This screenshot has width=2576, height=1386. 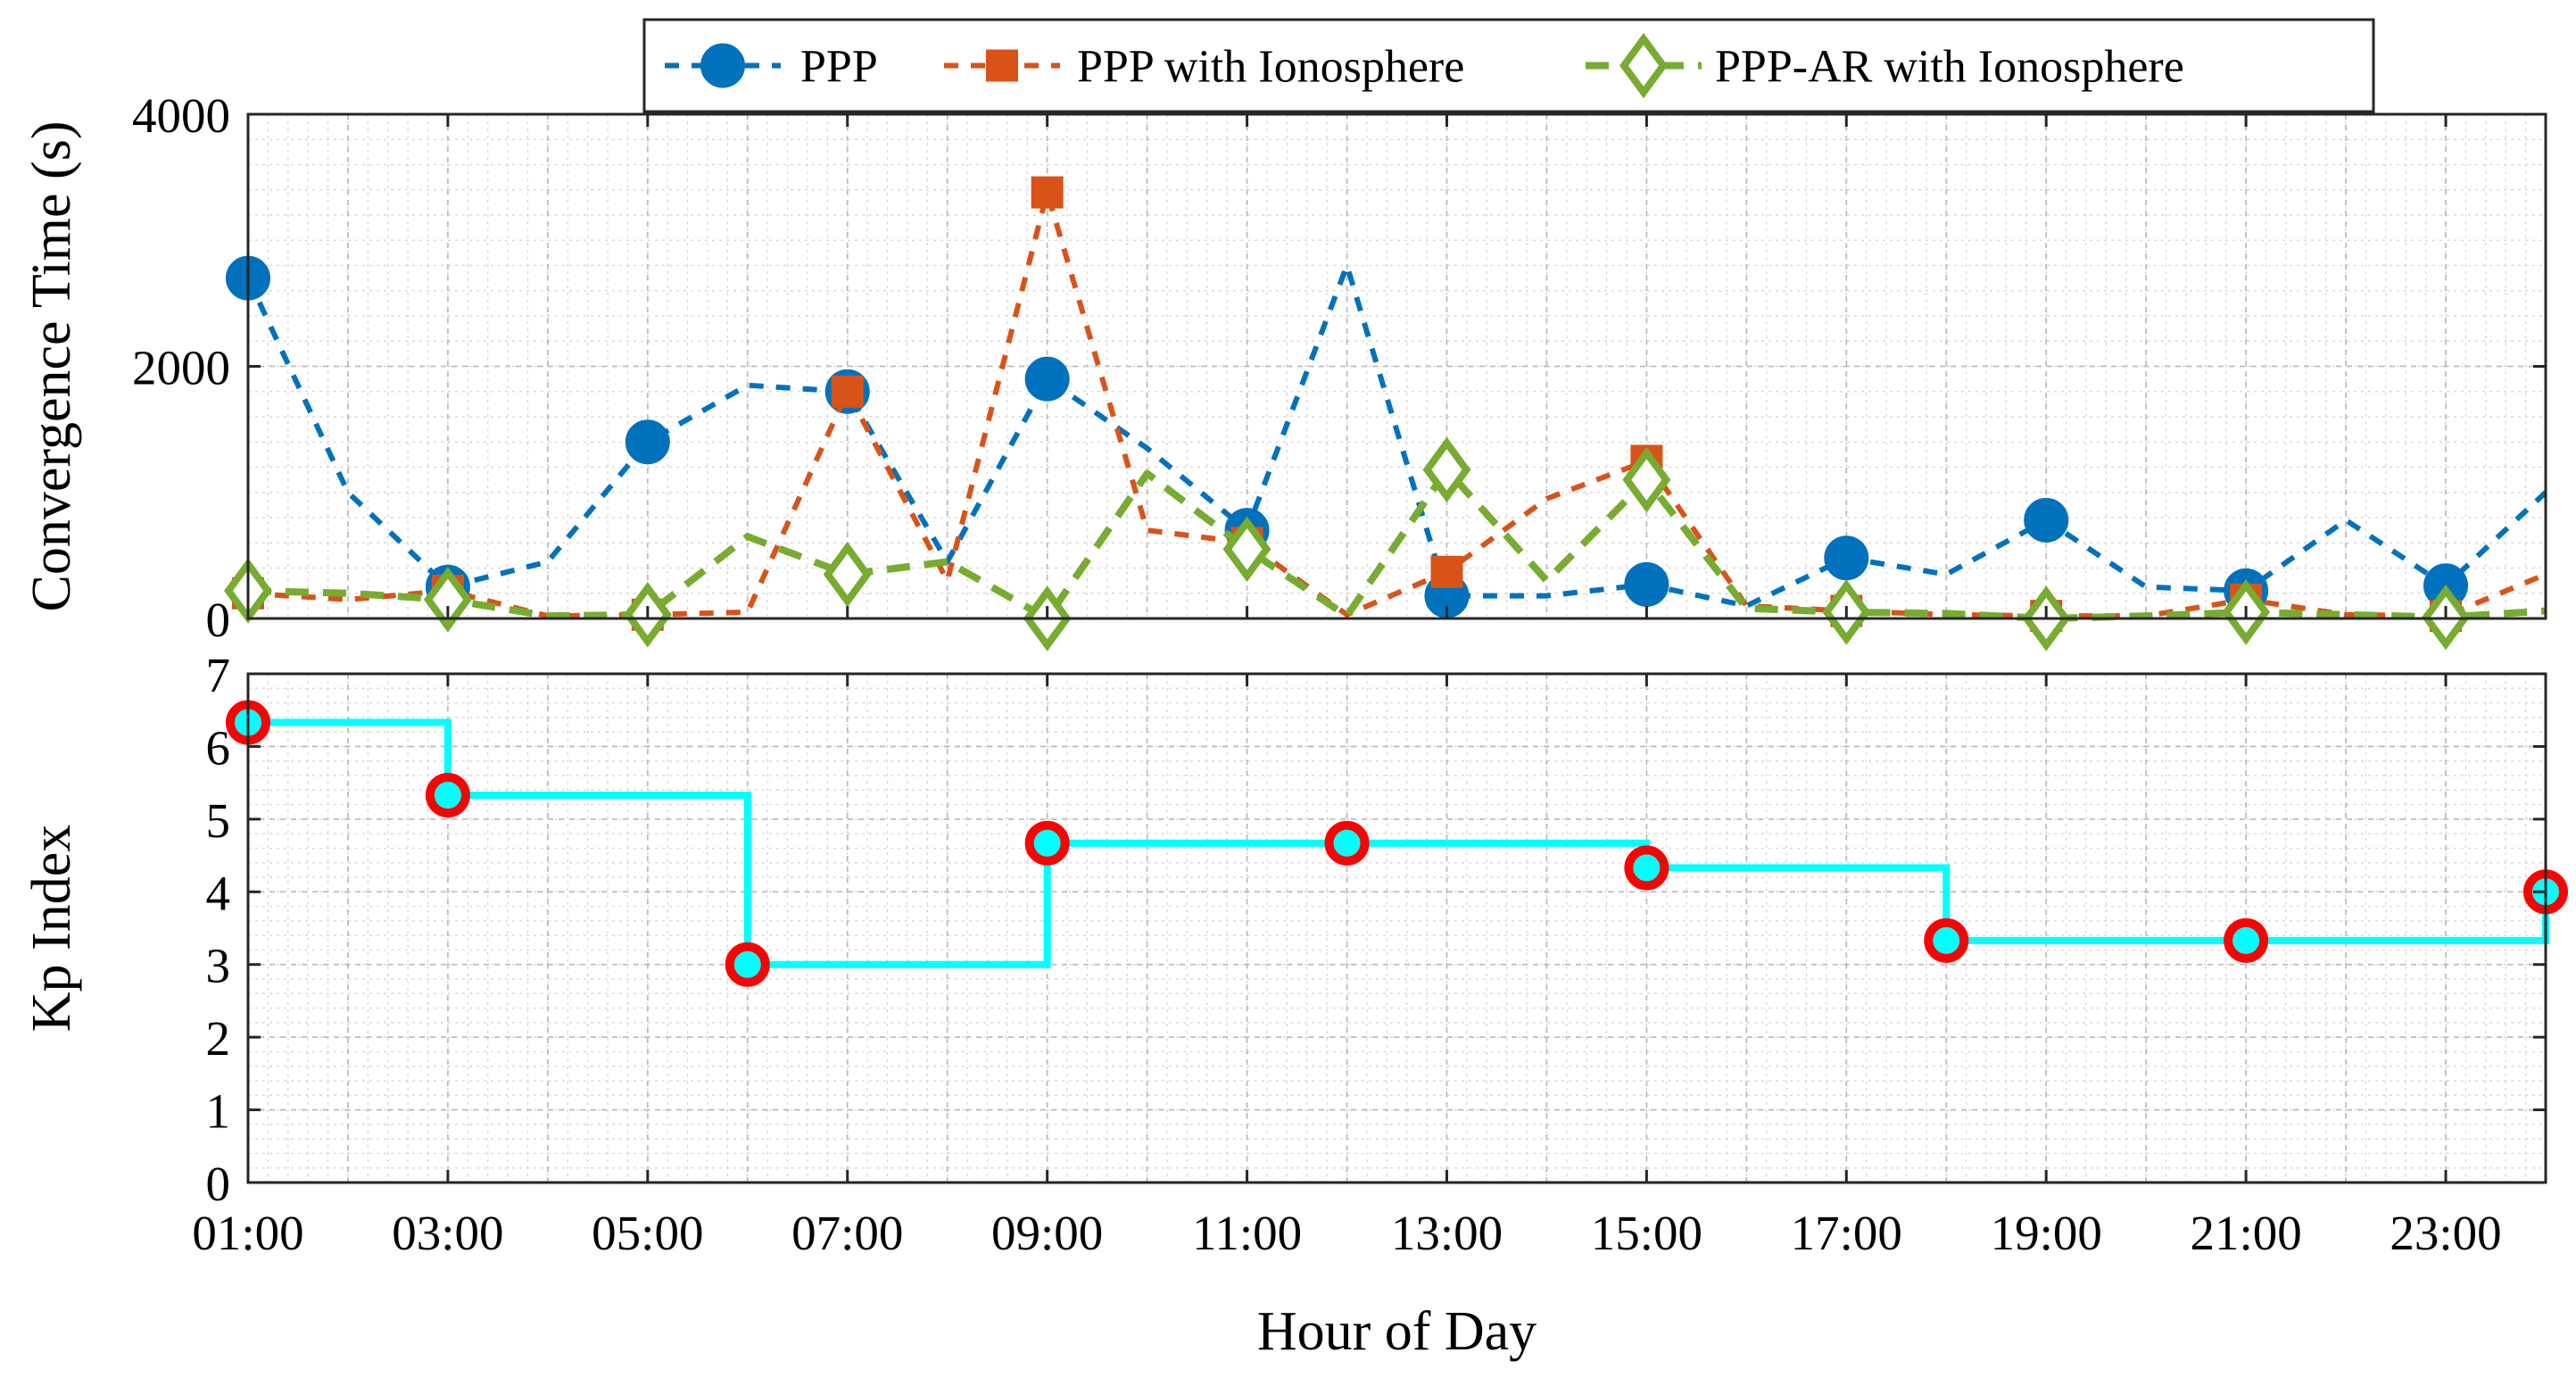 What do you see at coordinates (839, 67) in the screenshot?
I see `legend-label: PPP` at bounding box center [839, 67].